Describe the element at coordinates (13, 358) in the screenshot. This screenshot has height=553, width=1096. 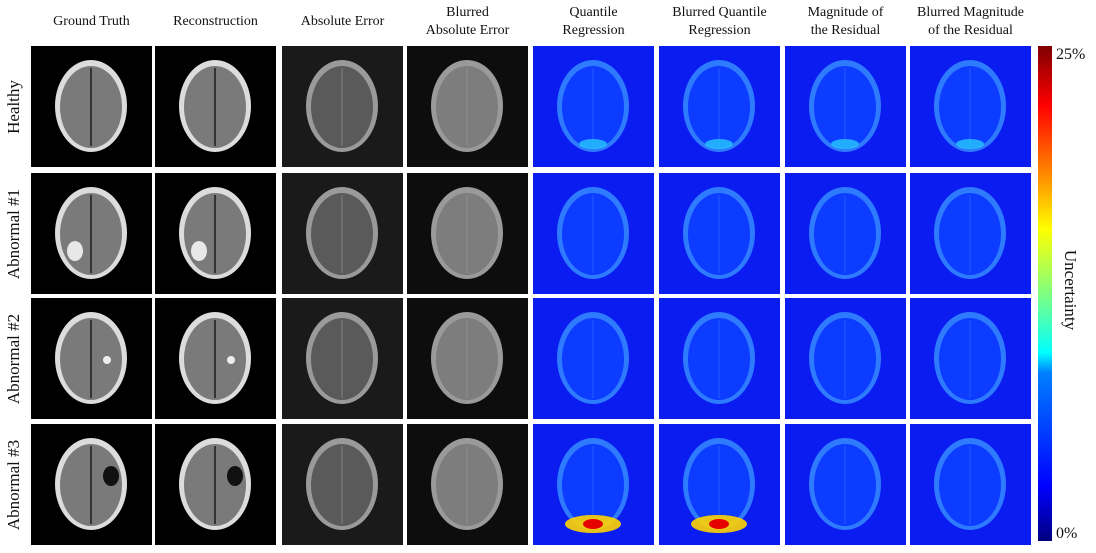
I see `row-label-3: Abnormal #2` at that location.